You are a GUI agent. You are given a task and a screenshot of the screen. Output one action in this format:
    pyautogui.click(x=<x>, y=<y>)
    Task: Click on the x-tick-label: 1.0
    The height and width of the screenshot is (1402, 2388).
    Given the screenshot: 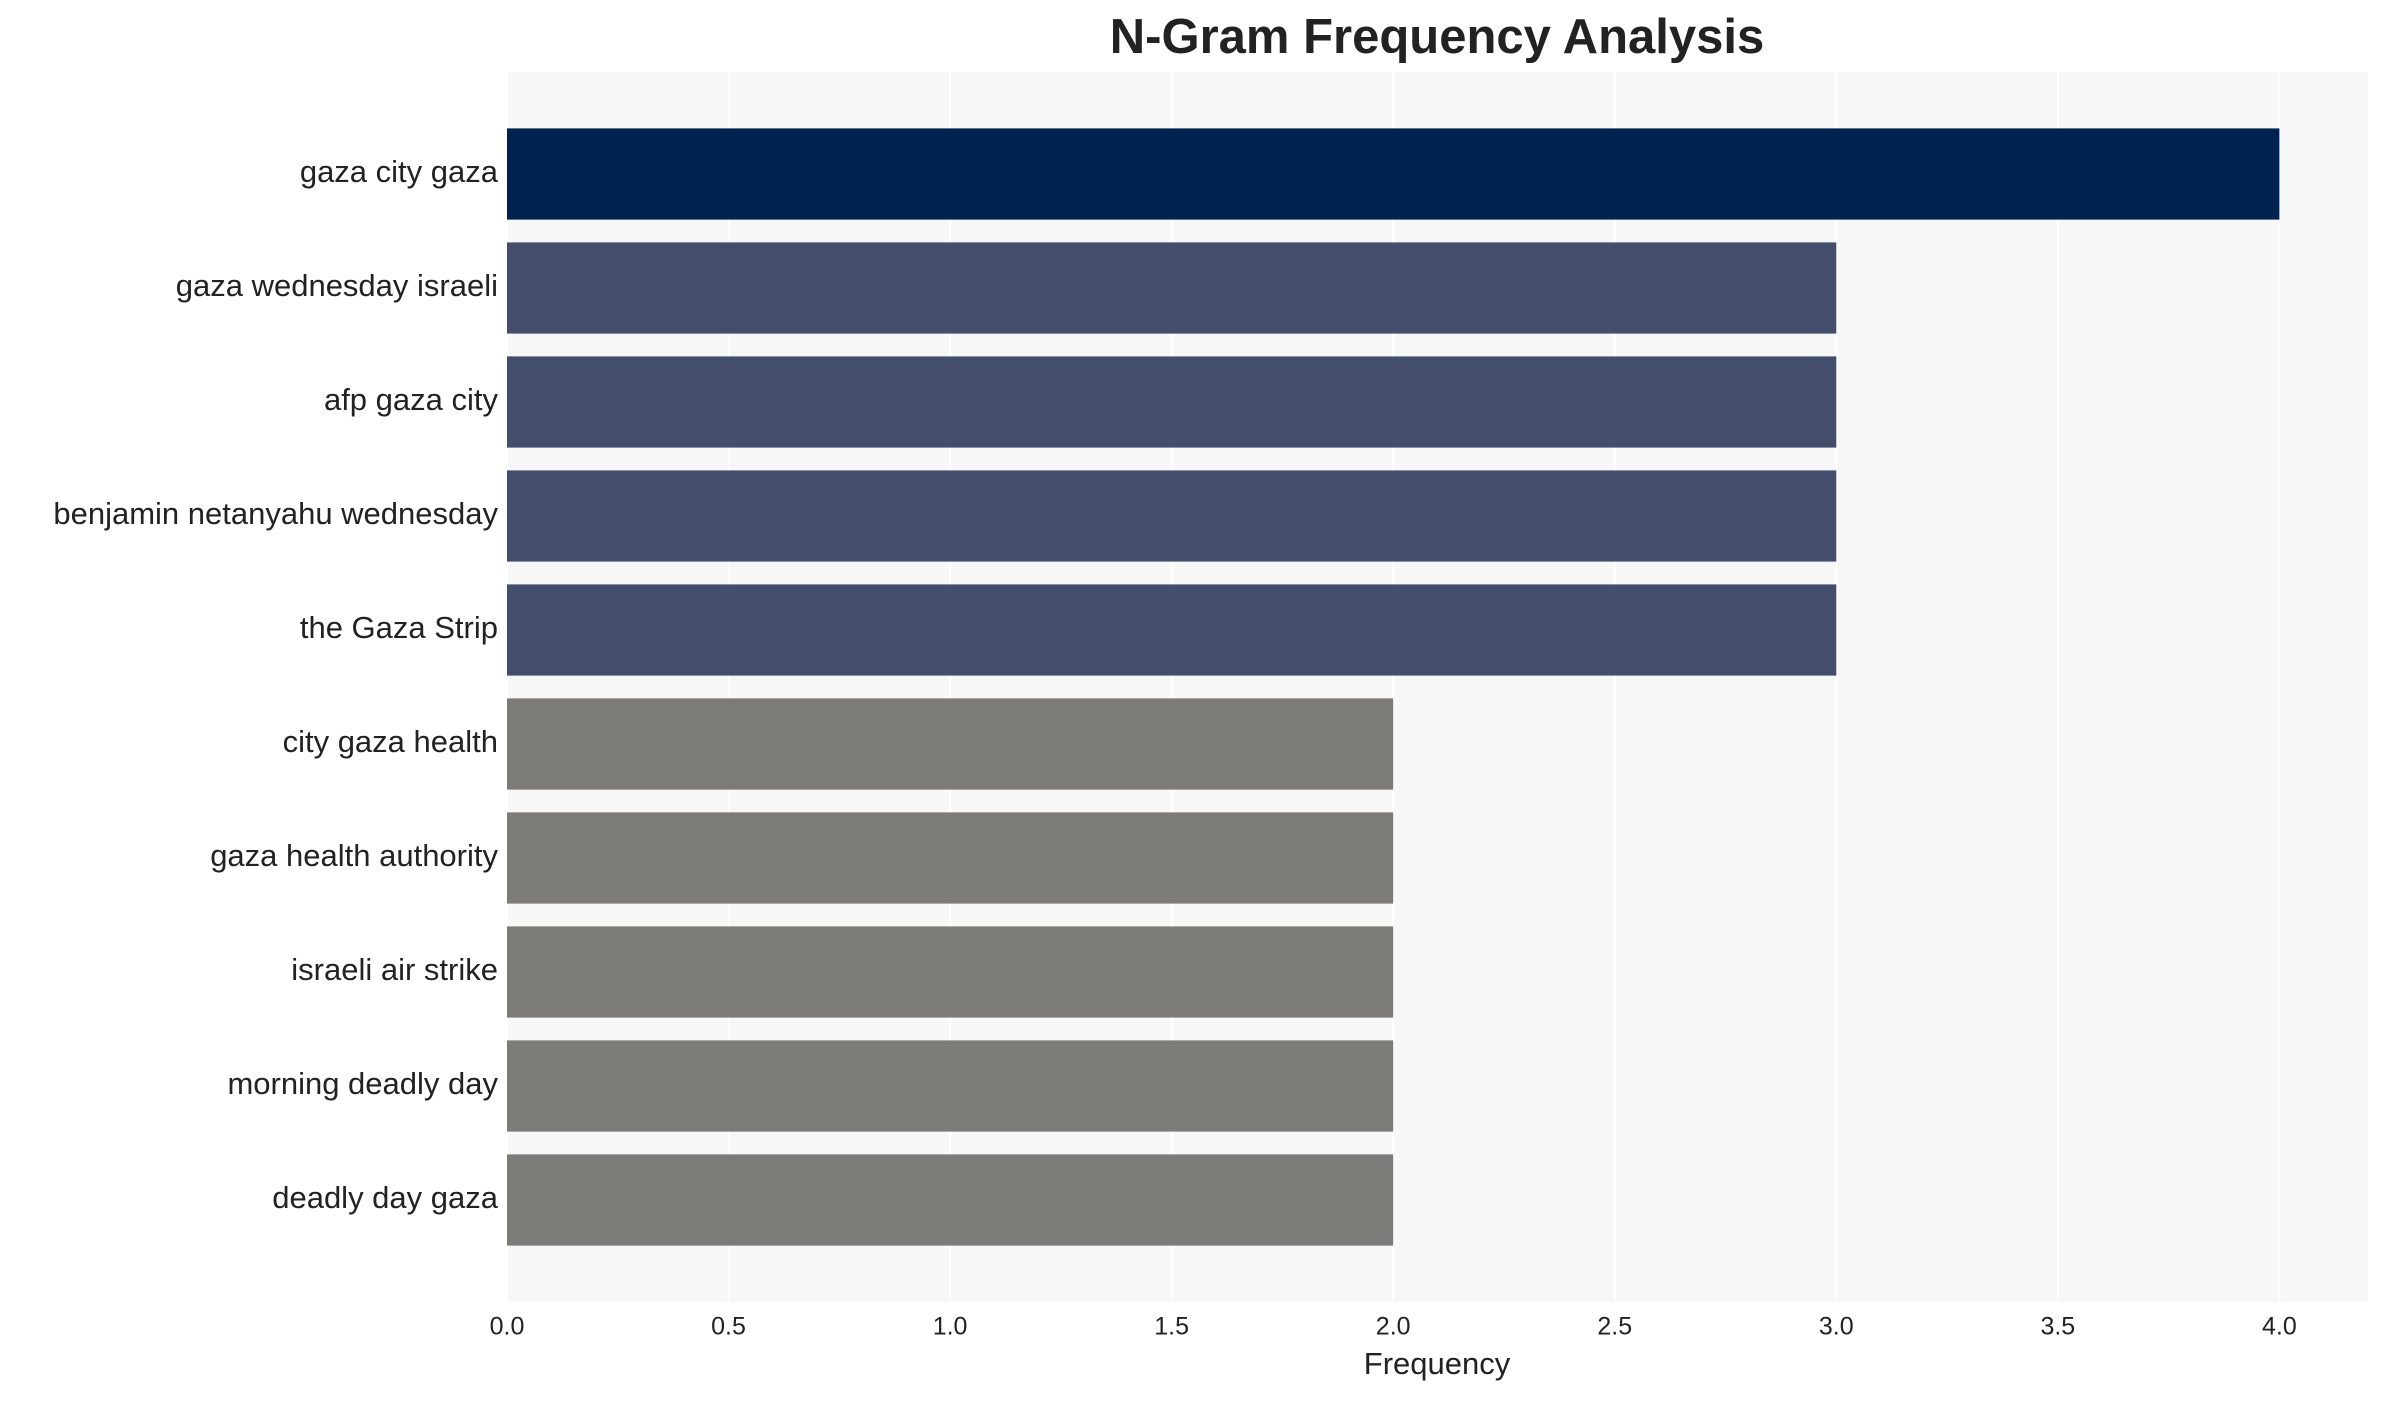 What is the action you would take?
    pyautogui.click(x=950, y=1327)
    